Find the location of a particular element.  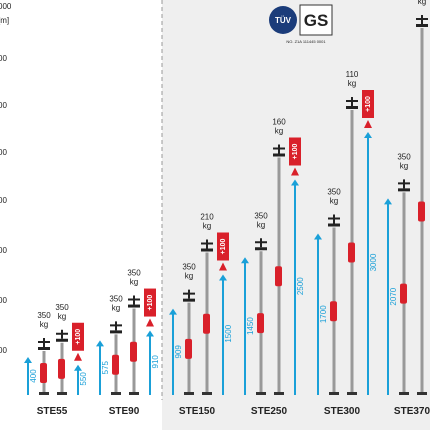

product-name: STE250 is located at coordinates (269, 411).